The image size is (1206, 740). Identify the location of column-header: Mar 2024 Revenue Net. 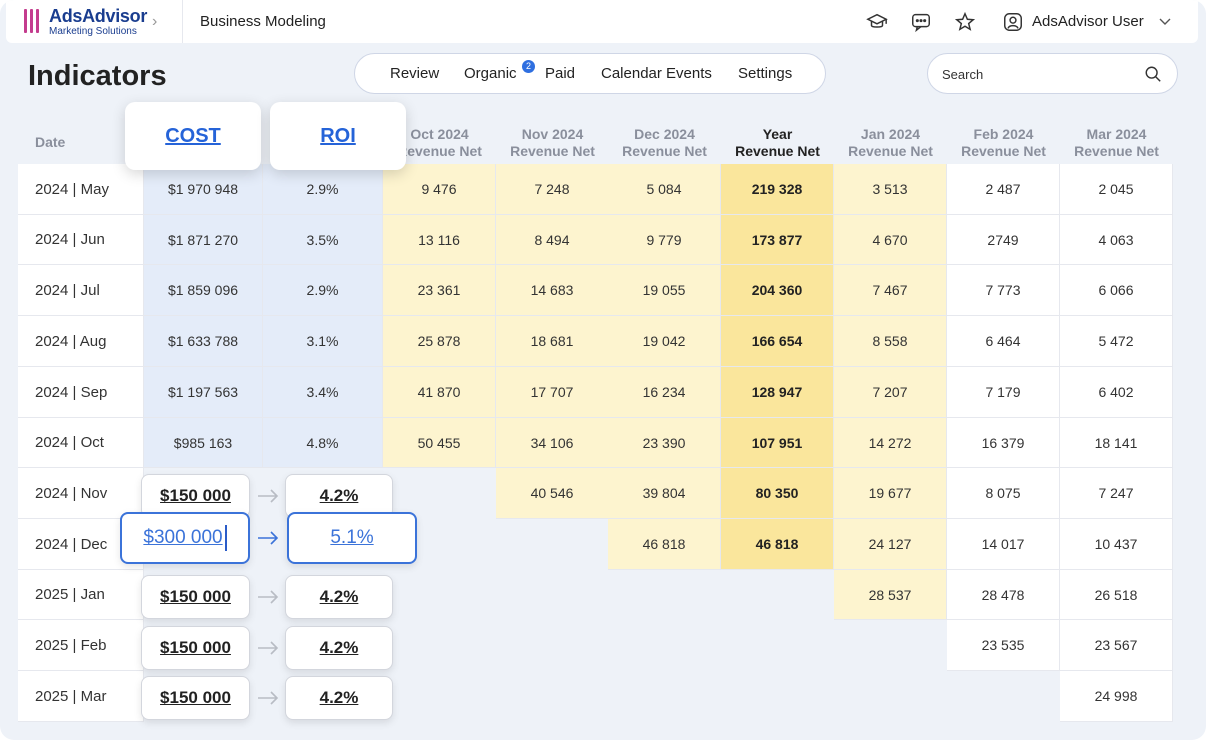
(1116, 143).